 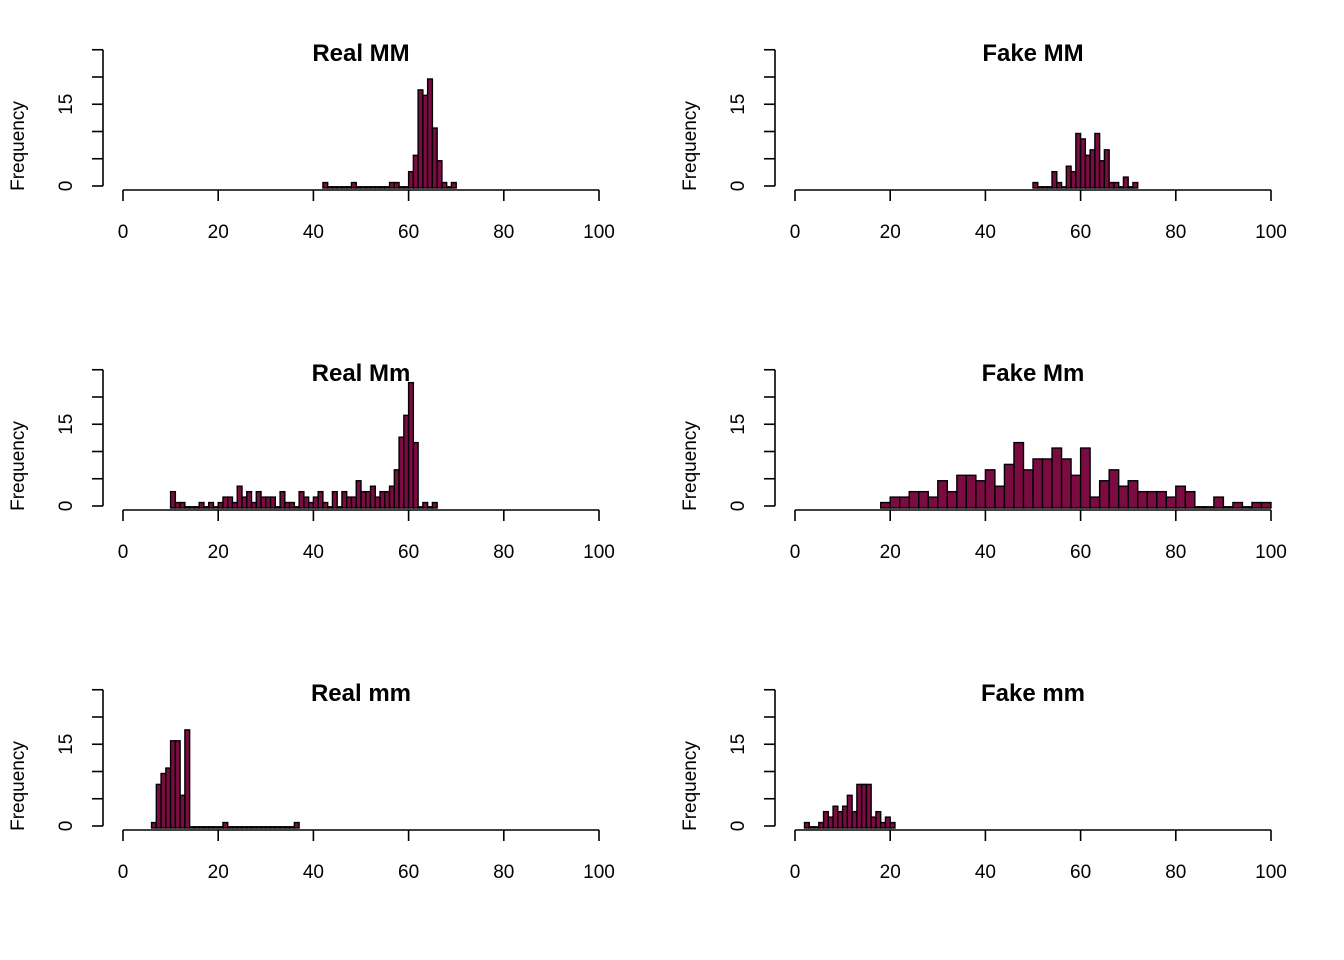 I want to click on panel-title: Real mm, so click(x=361, y=693).